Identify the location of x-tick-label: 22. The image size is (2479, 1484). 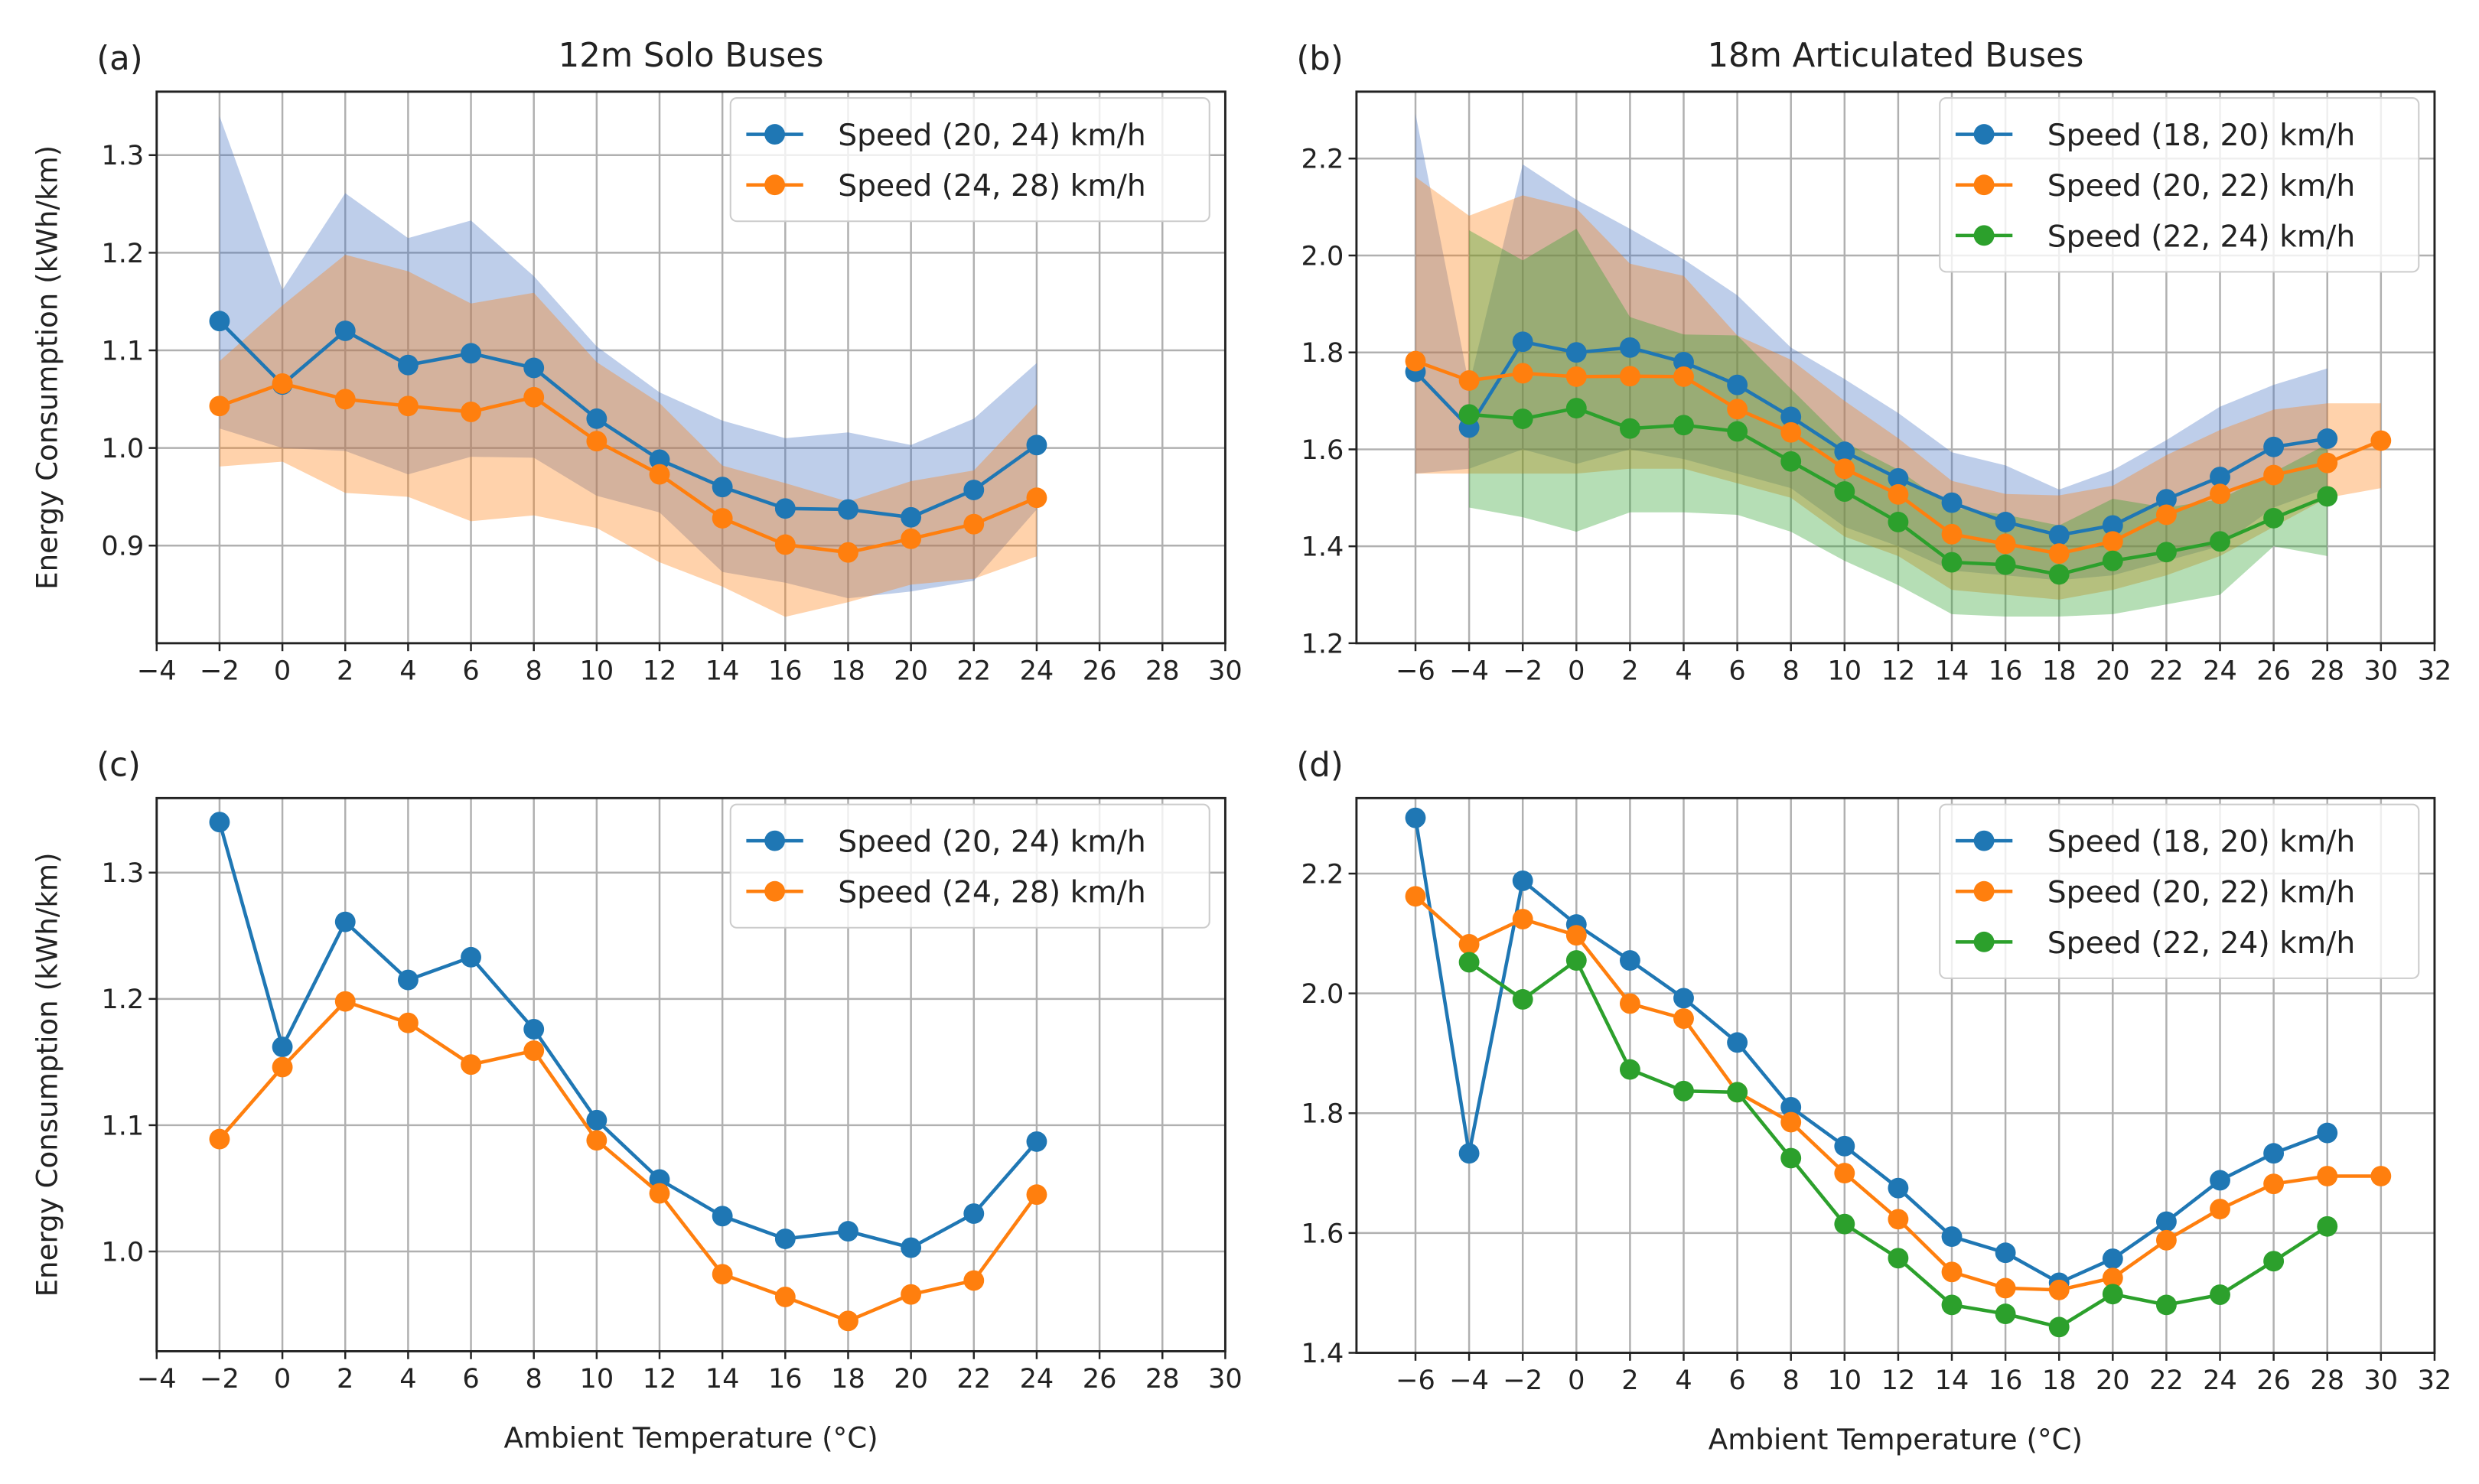
(2166, 1380).